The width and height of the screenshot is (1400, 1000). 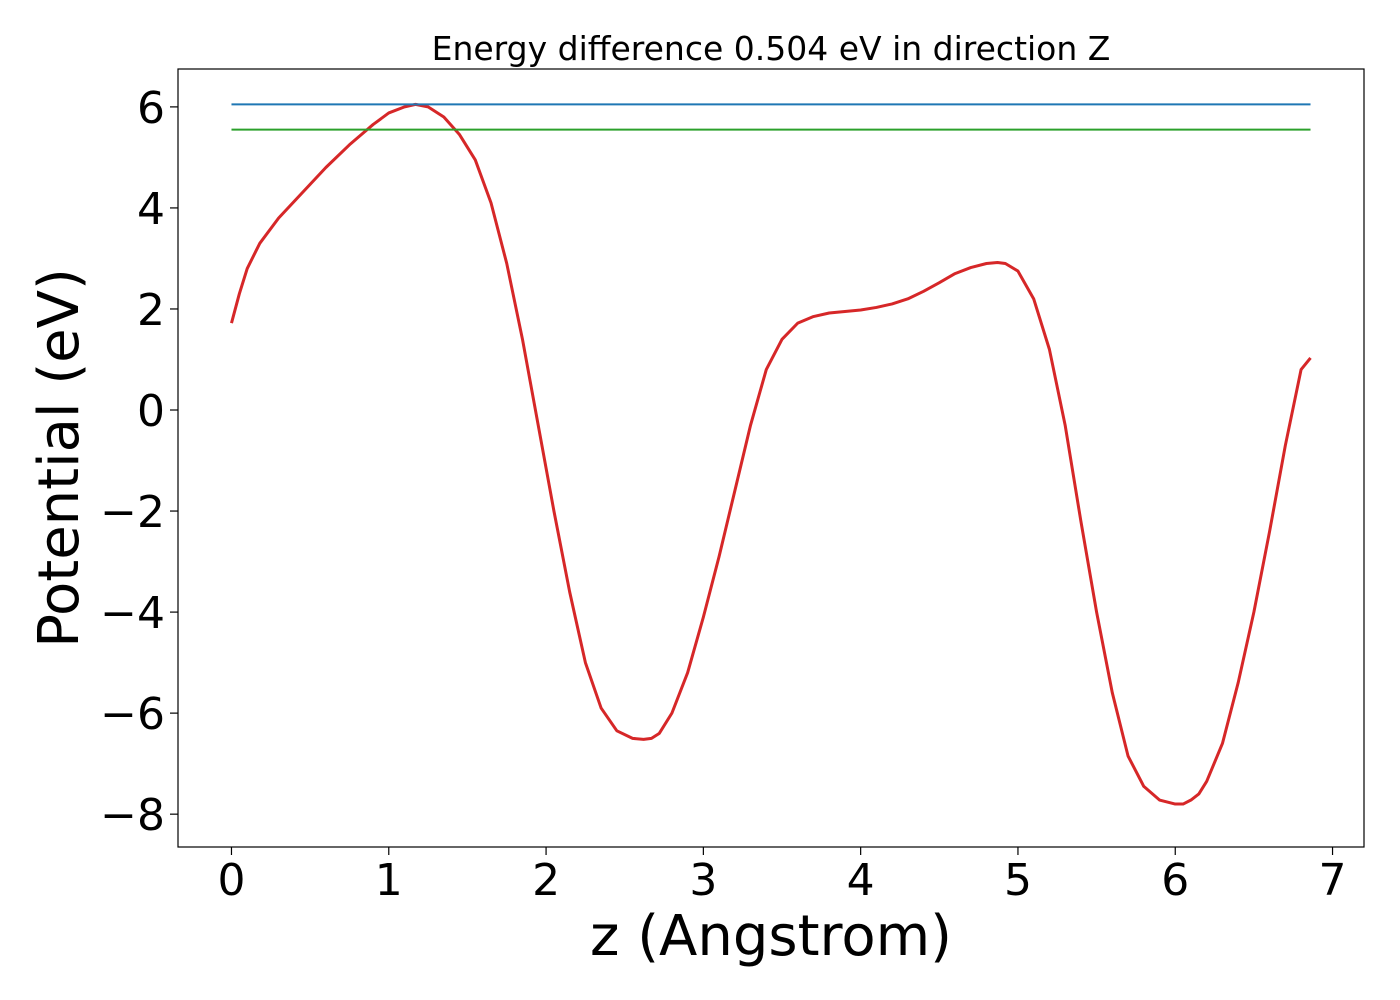 What do you see at coordinates (151, 310) in the screenshot?
I see `y-tick-label: 2` at bounding box center [151, 310].